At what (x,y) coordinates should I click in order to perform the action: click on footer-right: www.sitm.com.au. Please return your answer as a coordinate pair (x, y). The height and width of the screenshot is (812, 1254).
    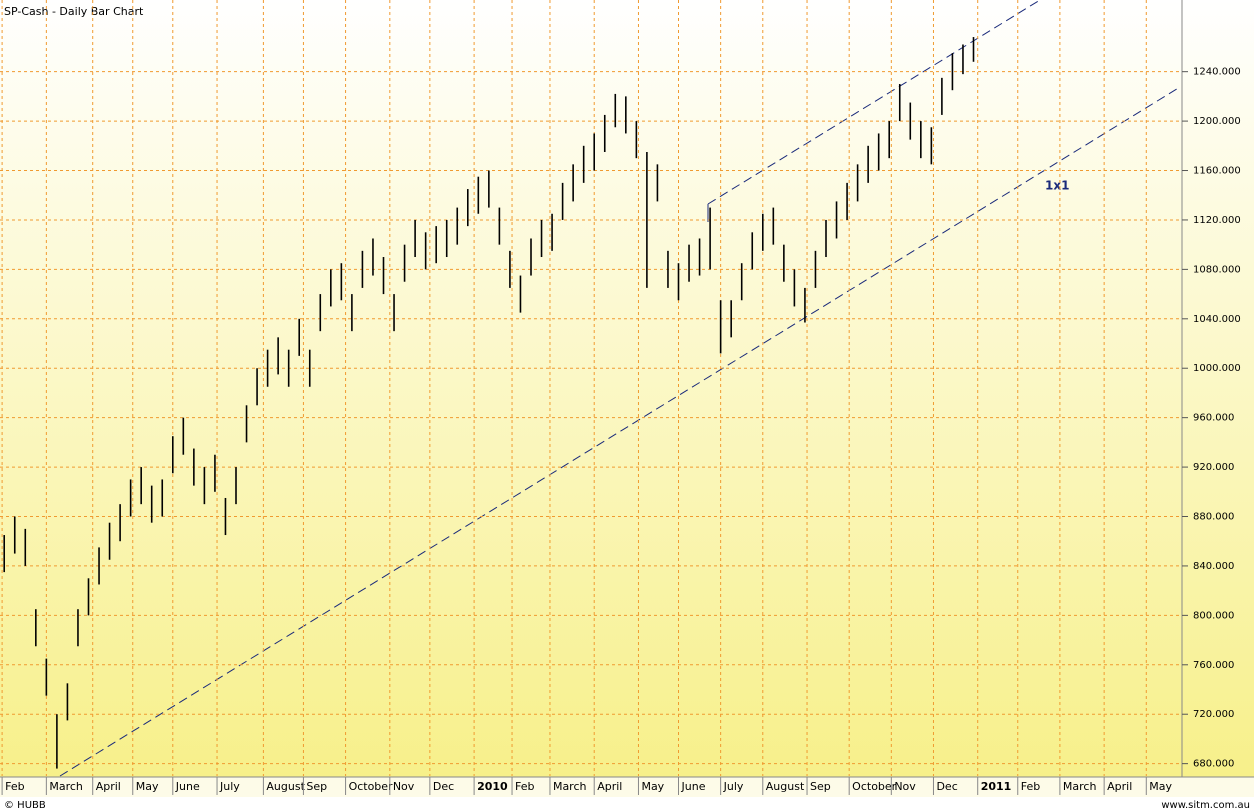
    Looking at the image, I should click on (1205, 805).